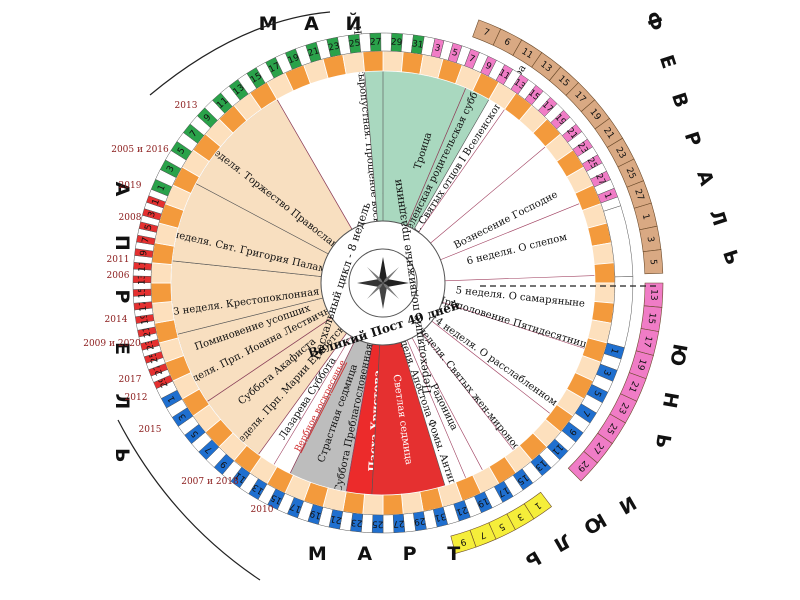  Describe the element at coordinates (240, 53) in the screenshot. I see `arc-arrow-top` at that location.